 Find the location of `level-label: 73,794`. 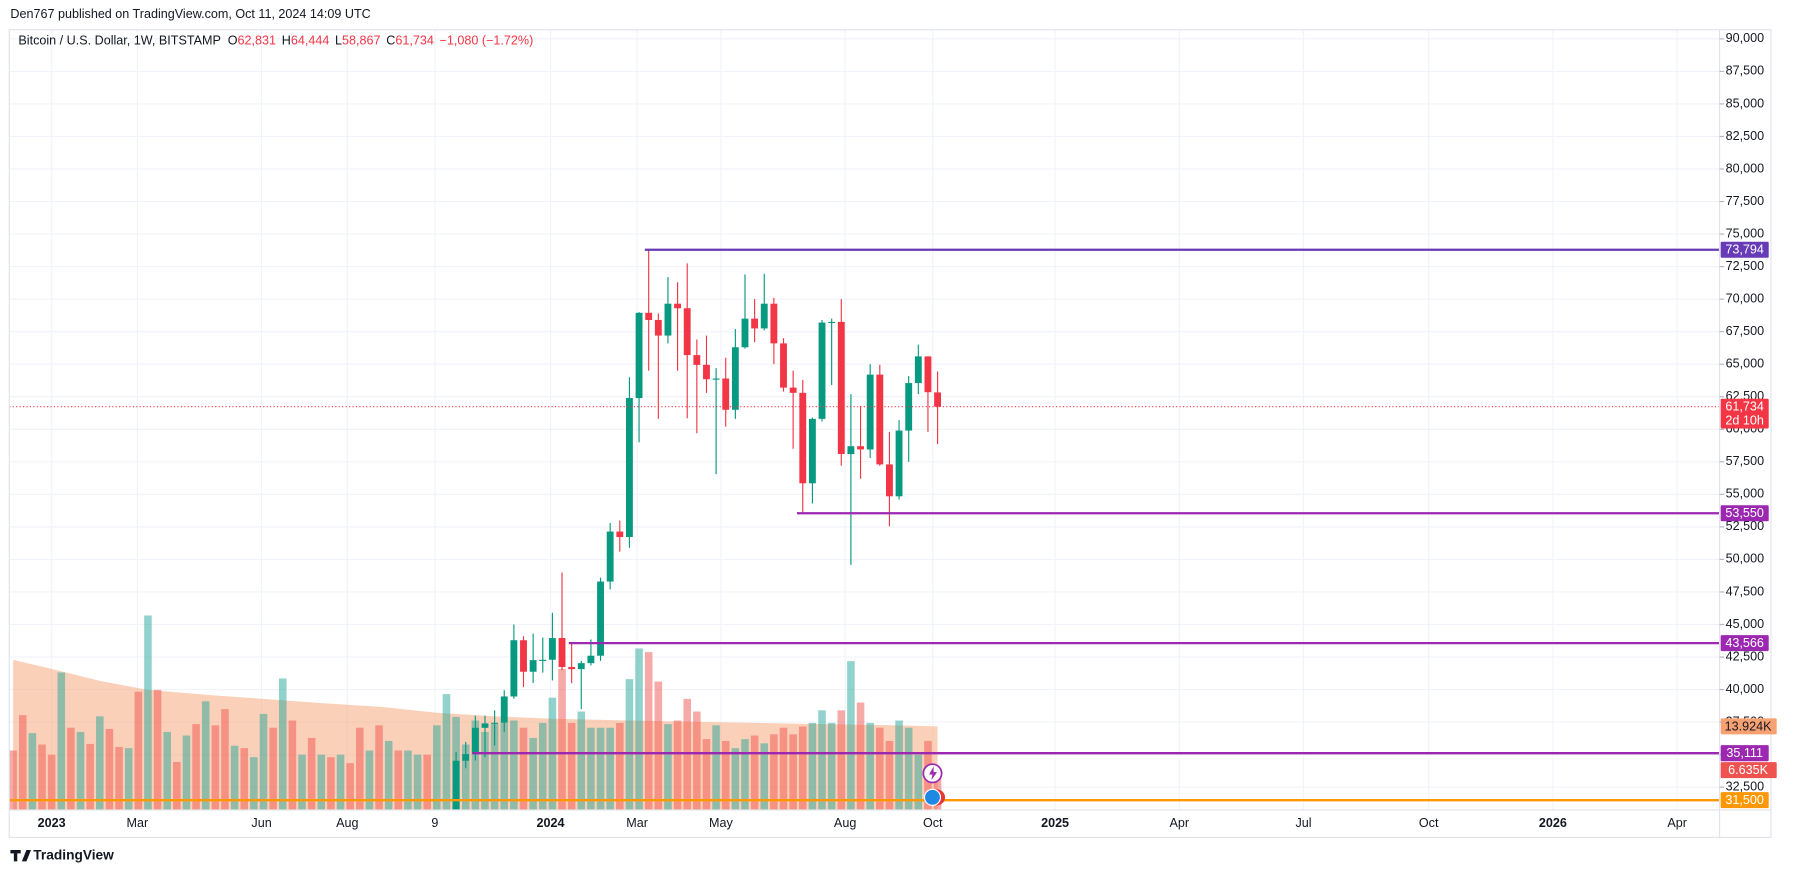

level-label: 73,794 is located at coordinates (1744, 250).